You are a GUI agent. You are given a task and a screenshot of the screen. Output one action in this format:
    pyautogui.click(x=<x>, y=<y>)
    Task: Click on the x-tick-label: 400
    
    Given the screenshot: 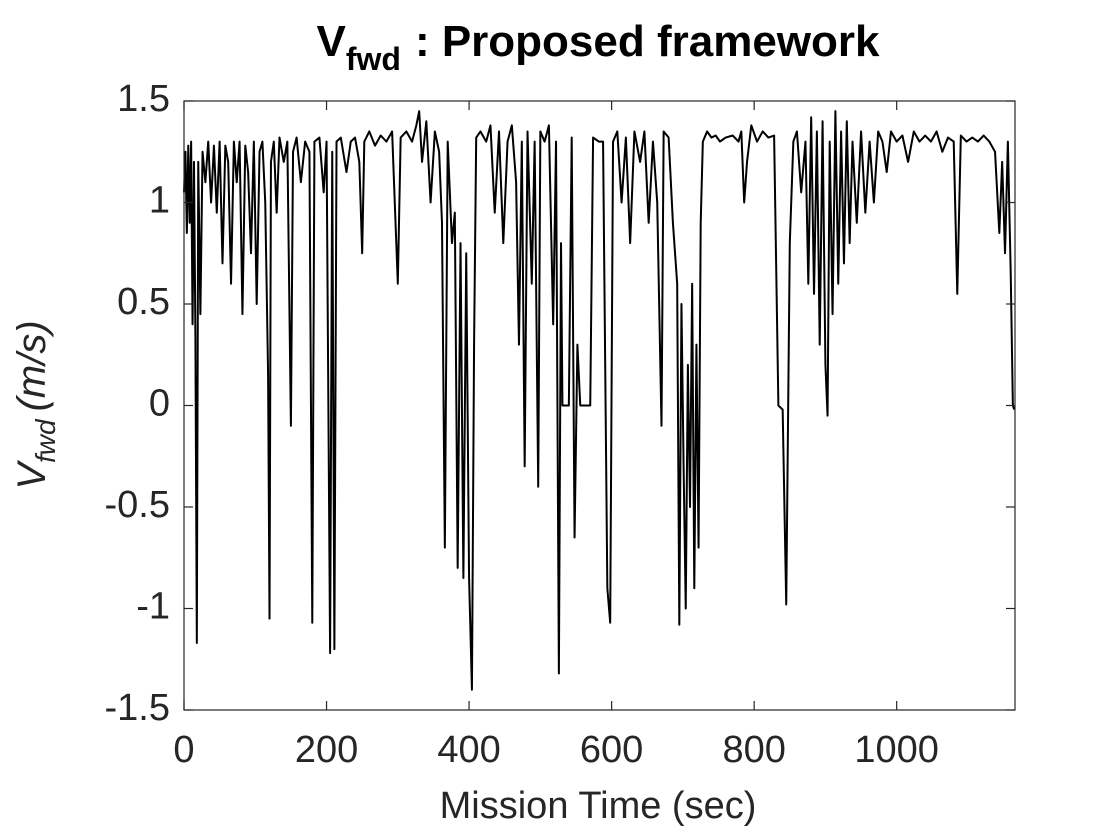 What is the action you would take?
    pyautogui.click(x=468, y=750)
    